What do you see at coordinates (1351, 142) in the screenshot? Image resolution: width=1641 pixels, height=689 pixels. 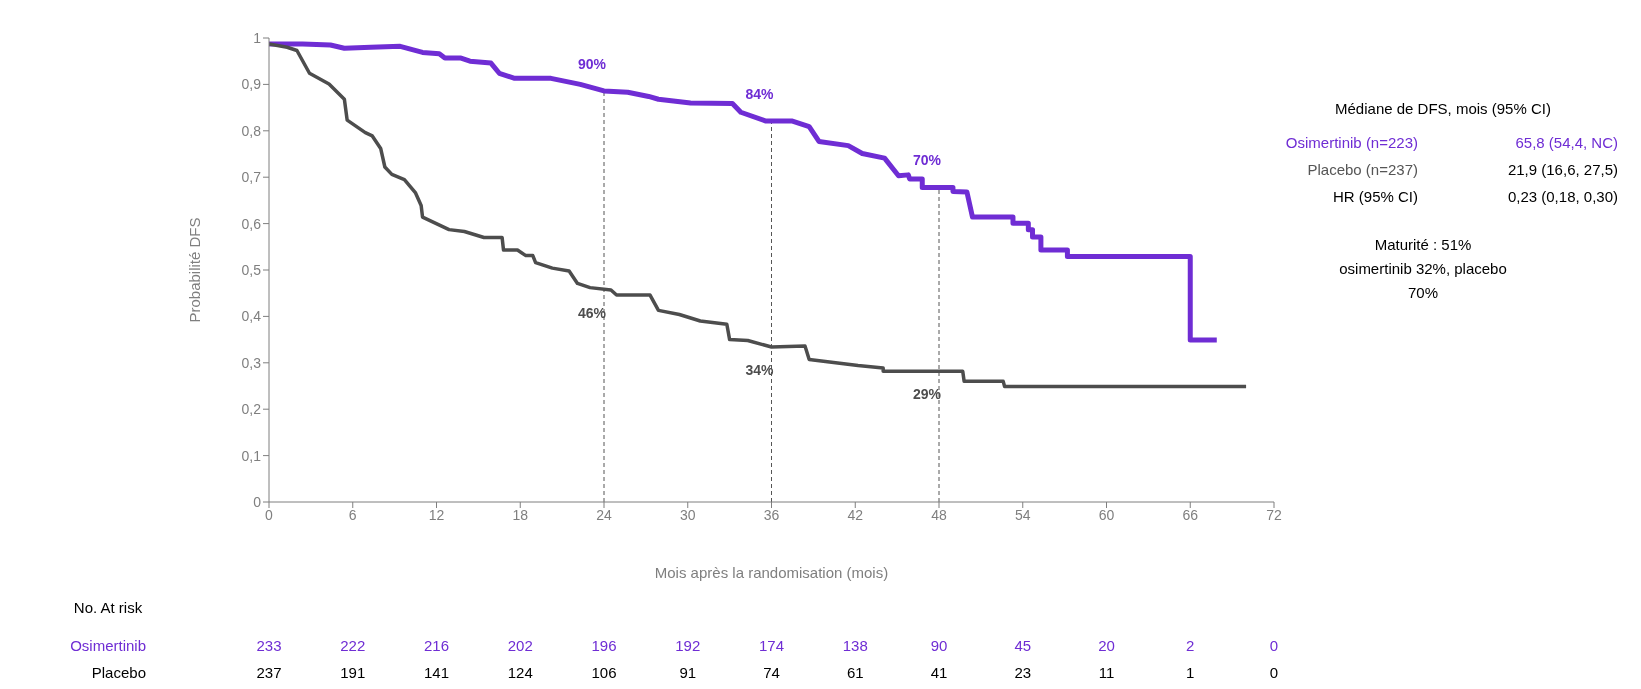 I see `text: Osimertinib (n=223)` at bounding box center [1351, 142].